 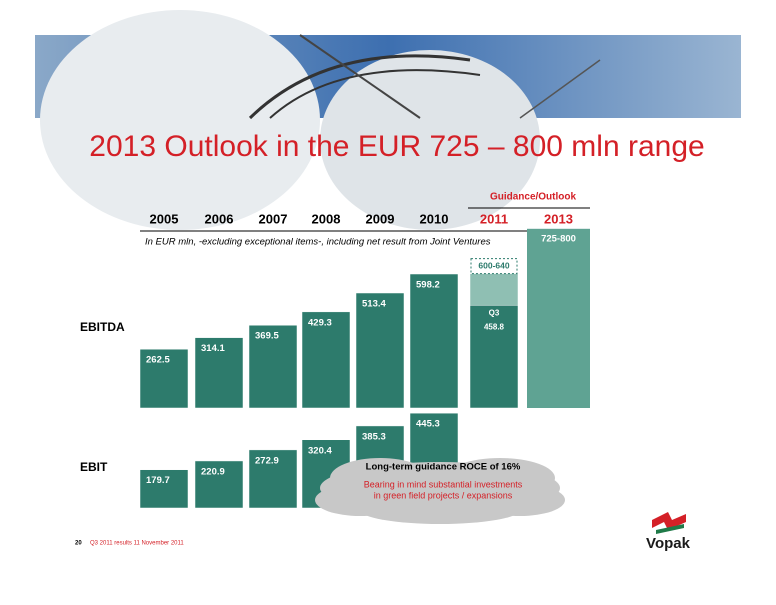 What do you see at coordinates (494, 289) in the screenshot?
I see `guidance-fill` at bounding box center [494, 289].